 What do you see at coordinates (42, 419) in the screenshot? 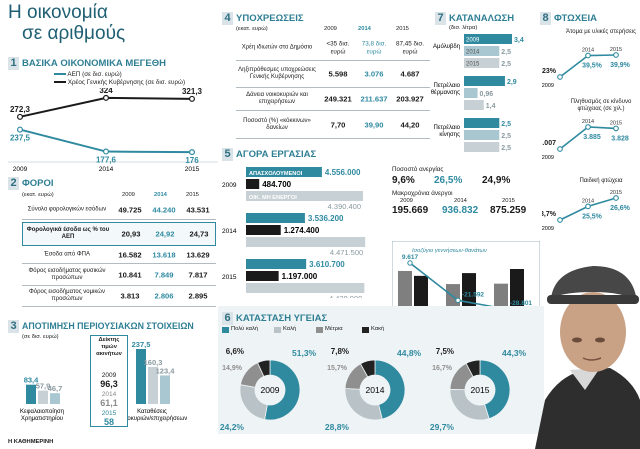
I see `s3-group-label-2: Χρηματιστηρίου` at bounding box center [42, 419].